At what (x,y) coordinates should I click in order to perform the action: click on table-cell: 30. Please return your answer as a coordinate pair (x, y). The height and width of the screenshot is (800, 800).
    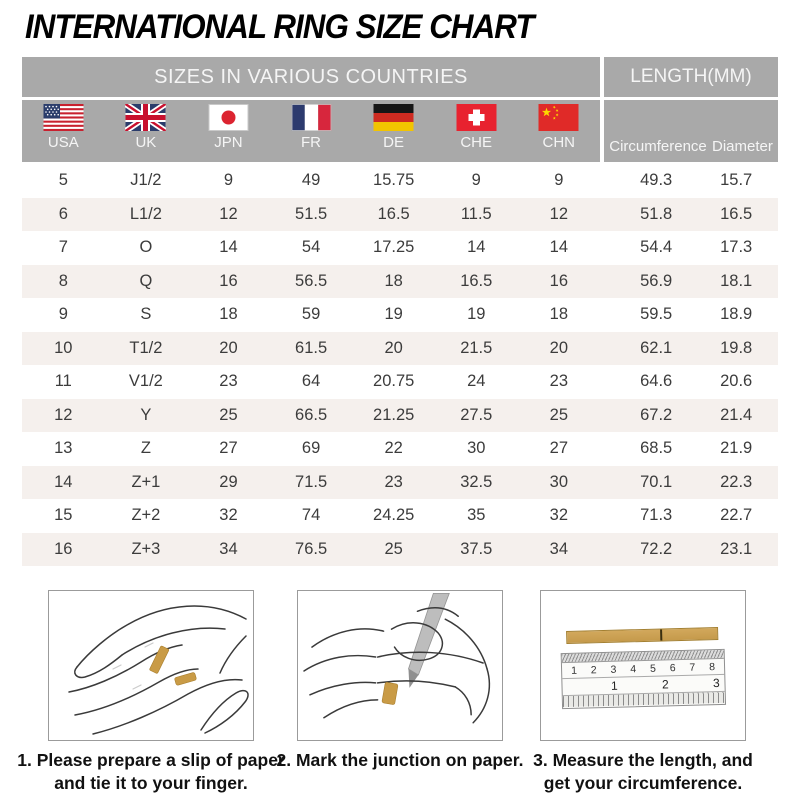
    Looking at the image, I should click on (559, 481).